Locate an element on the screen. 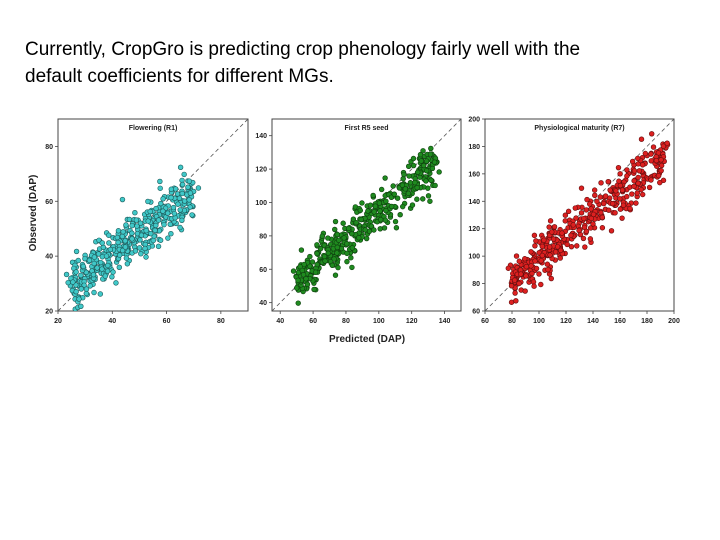  x-tick-label: 200 is located at coordinates (674, 321).